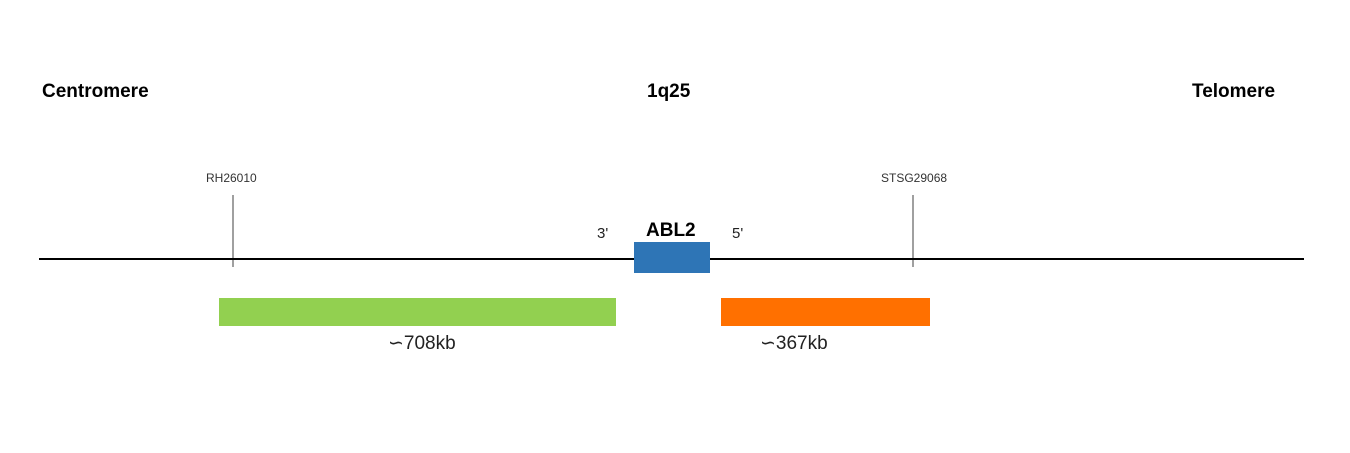  Describe the element at coordinates (672, 257) in the screenshot. I see `gene-block` at that location.